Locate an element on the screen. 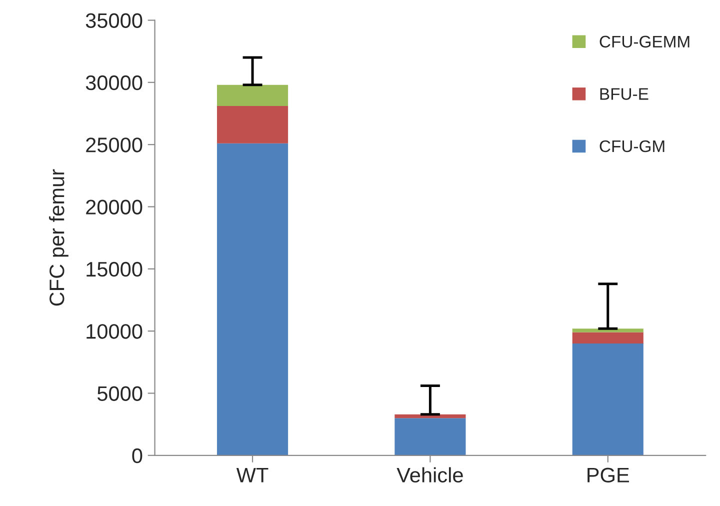 Image resolution: width=720 pixels, height=506 pixels. x-tick-label: PGE is located at coordinates (608, 475).